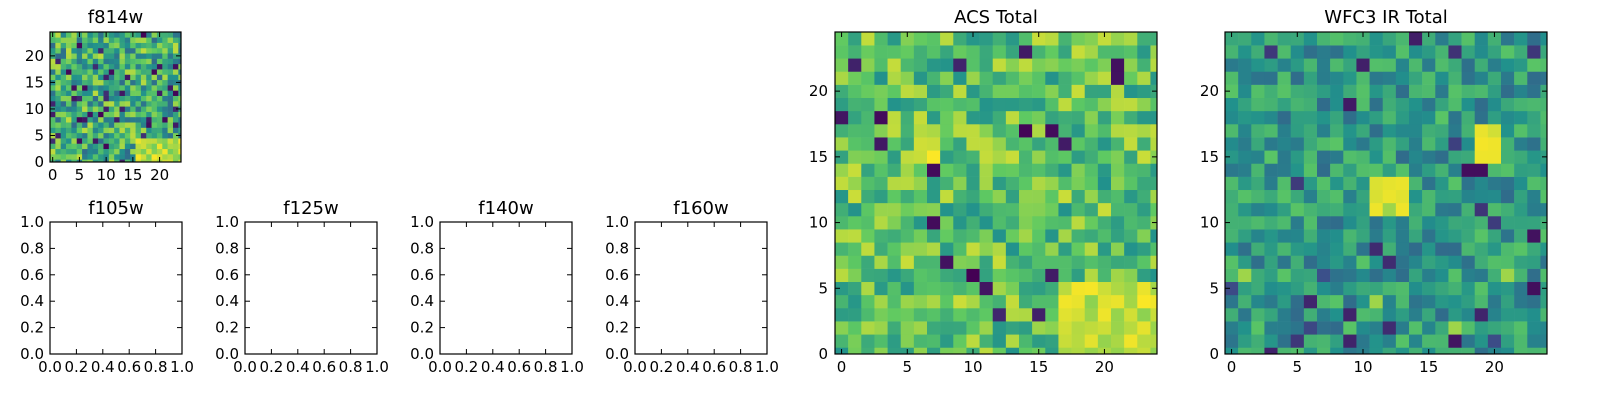 This screenshot has width=1600, height=400. I want to click on x-tick-label: 1.0, so click(182, 367).